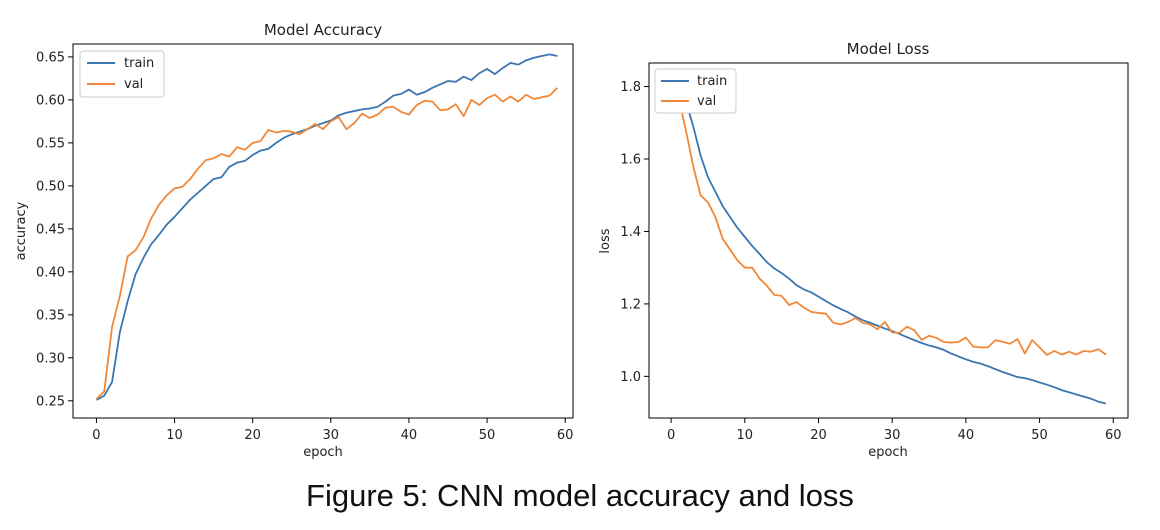 The width and height of the screenshot is (1160, 530). Describe the element at coordinates (630, 377) in the screenshot. I see `loss-y-tick-label: 1.0` at that location.